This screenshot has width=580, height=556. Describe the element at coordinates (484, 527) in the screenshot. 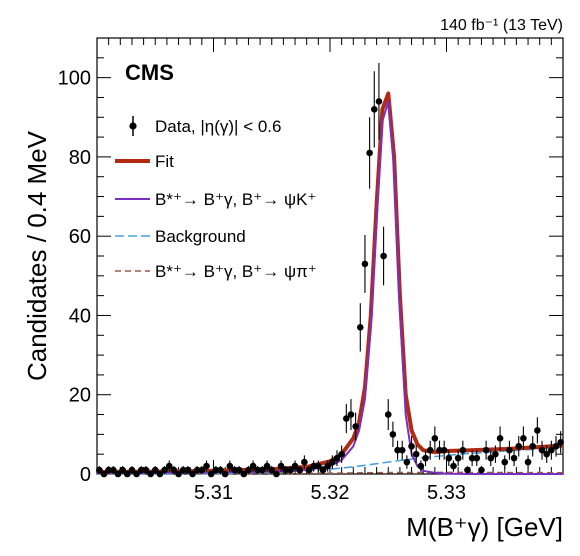

I see `x-axis-title: M(B⁺γ) [GeV]` at that location.